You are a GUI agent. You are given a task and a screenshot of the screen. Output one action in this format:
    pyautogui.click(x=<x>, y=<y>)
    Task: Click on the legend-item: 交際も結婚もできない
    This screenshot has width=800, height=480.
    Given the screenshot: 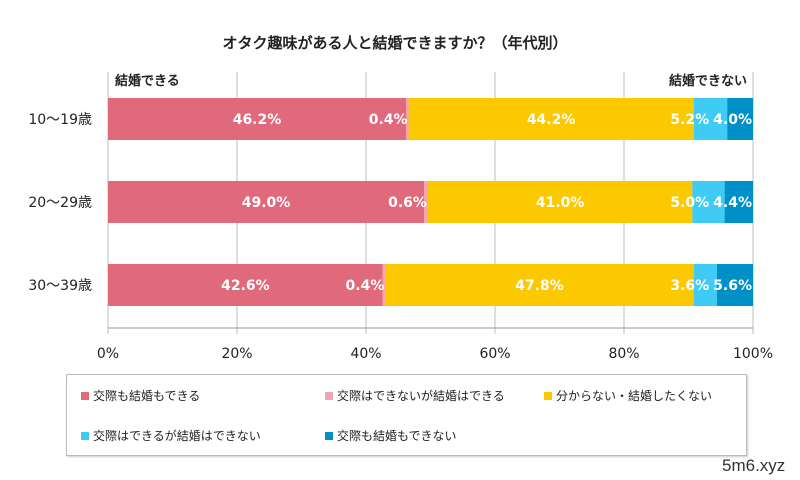 What is the action you would take?
    pyautogui.click(x=391, y=435)
    